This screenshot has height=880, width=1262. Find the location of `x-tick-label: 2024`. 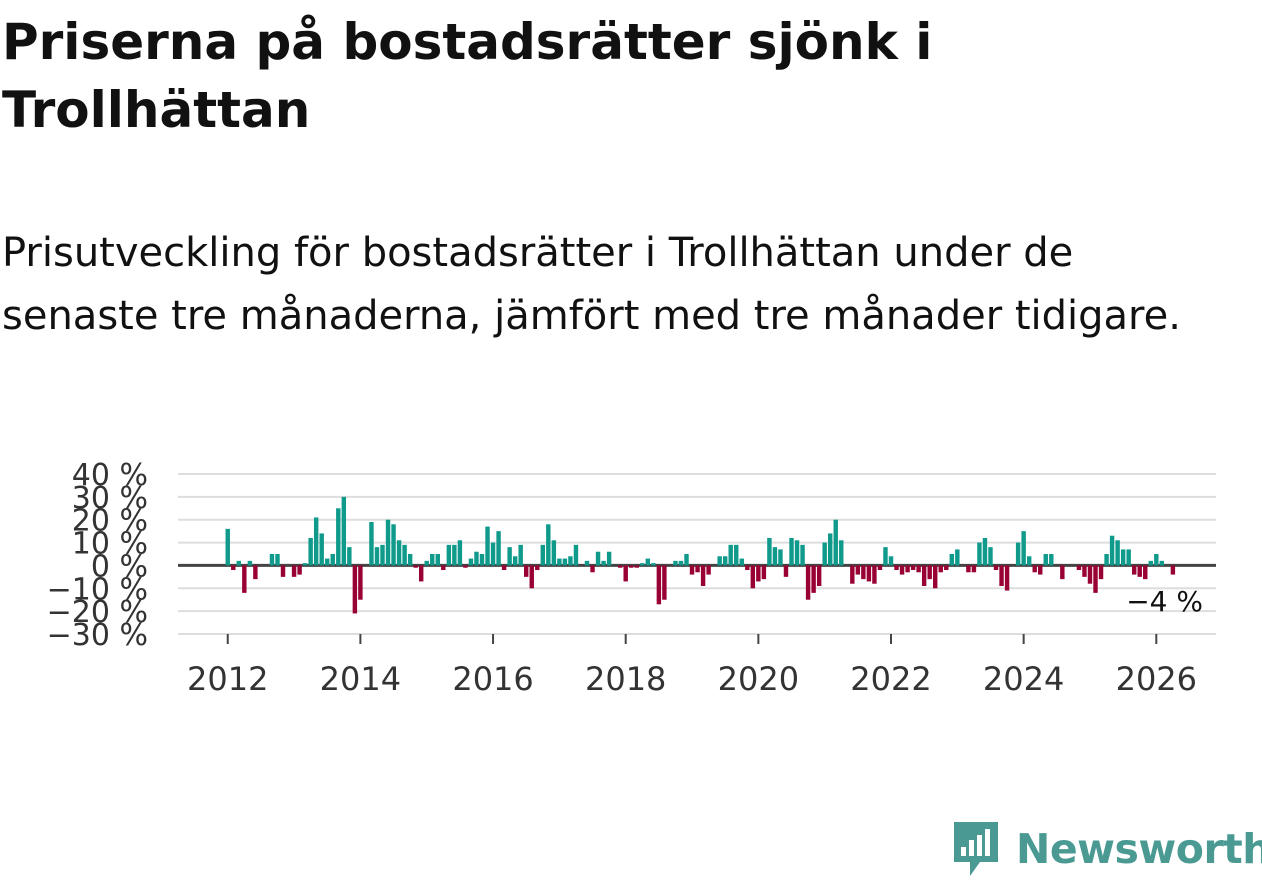

x-tick-label: 2024 is located at coordinates (1023, 679).